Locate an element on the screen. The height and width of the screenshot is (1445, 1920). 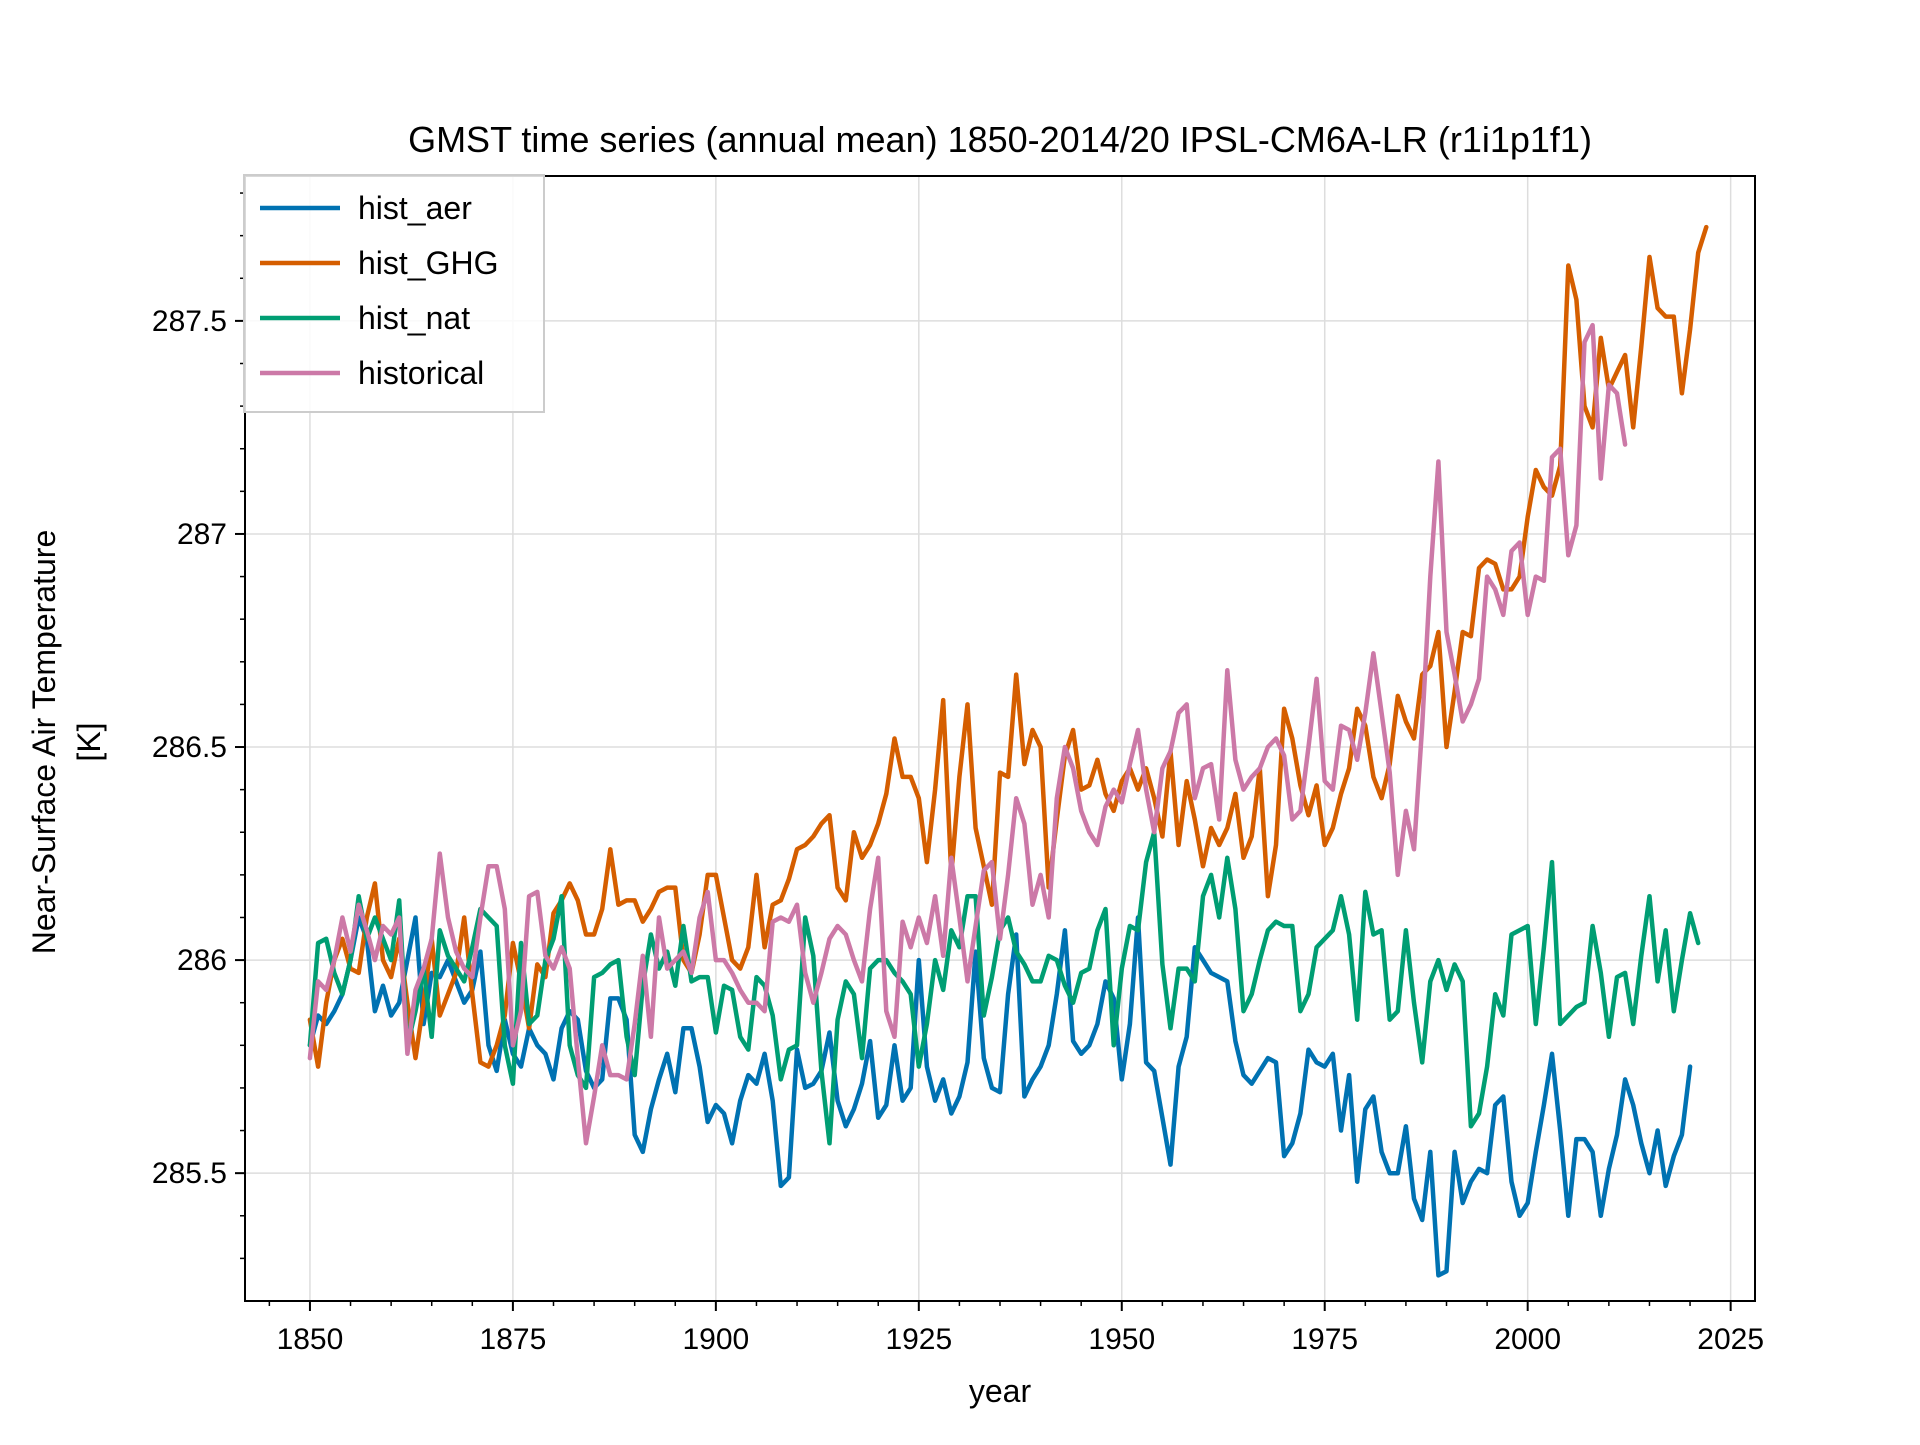
x-axis-label: year is located at coordinates (1000, 1391).